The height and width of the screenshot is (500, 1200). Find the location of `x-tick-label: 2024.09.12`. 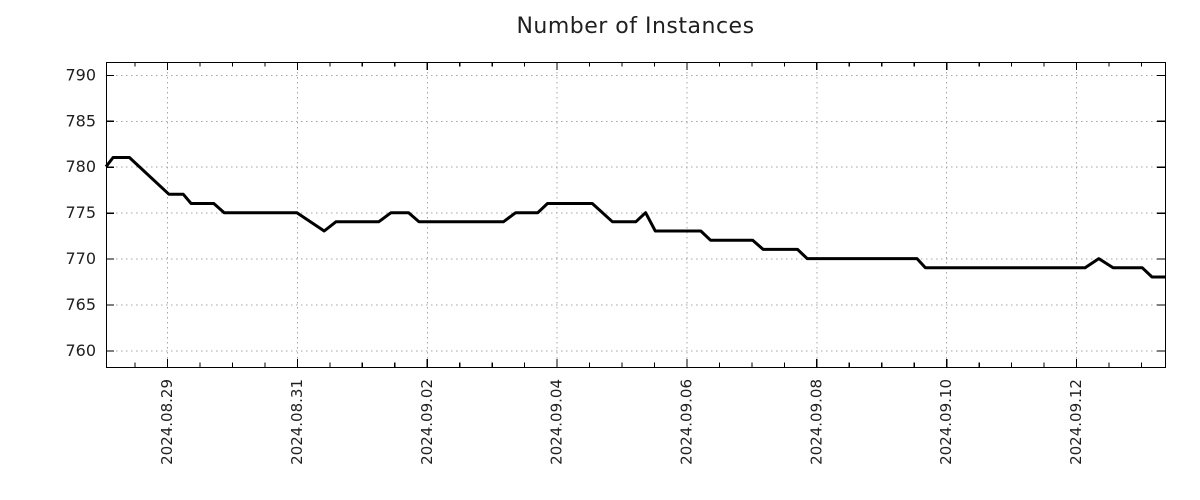

x-tick-label: 2024.09.12 is located at coordinates (1076, 422).